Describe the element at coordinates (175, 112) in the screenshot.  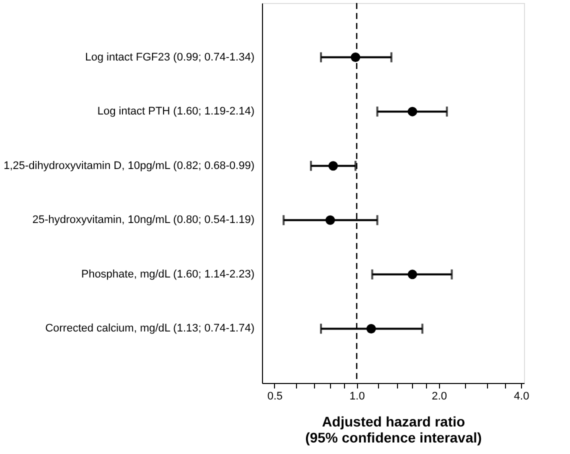
I see `y-tick-label: Log intact PTH (1.60; 1.19-2.14)` at that location.